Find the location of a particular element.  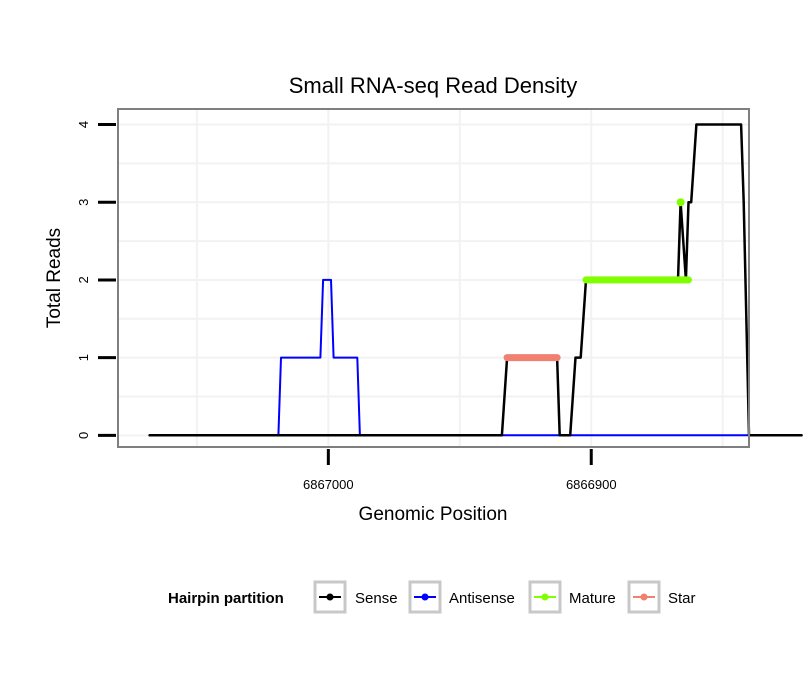

legend-label: Mature is located at coordinates (592, 598).